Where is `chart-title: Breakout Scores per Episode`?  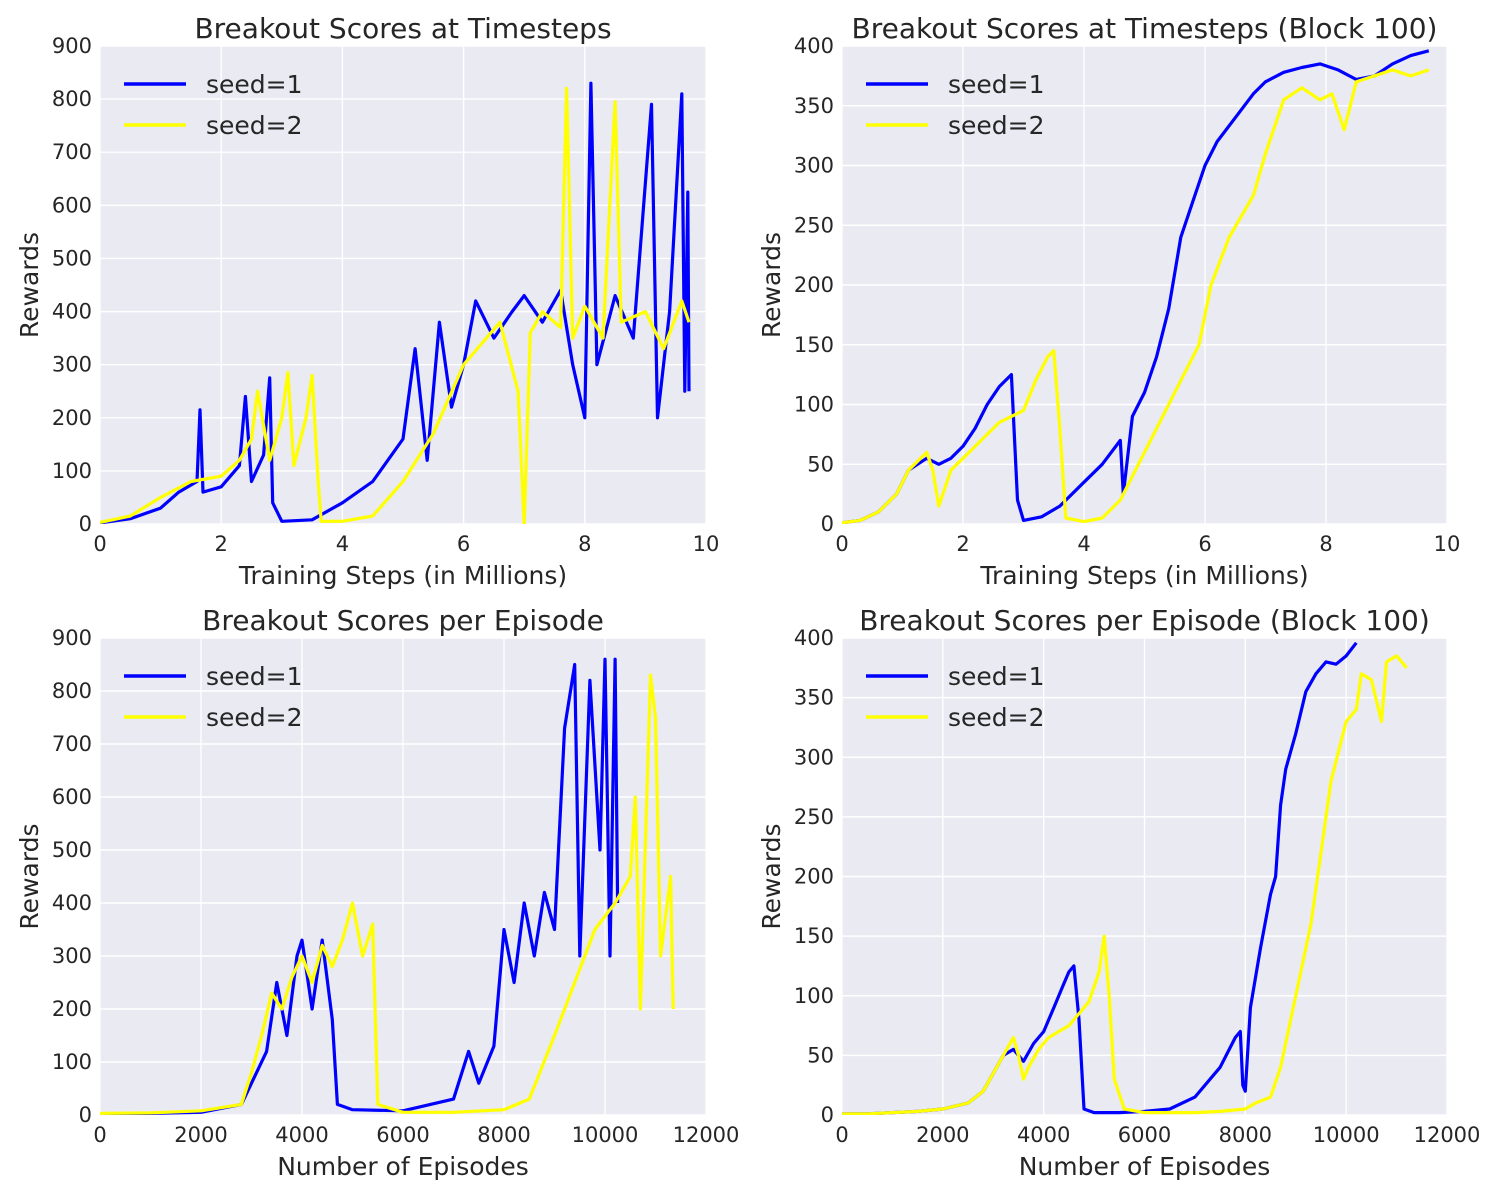 chart-title: Breakout Scores per Episode is located at coordinates (403, 620).